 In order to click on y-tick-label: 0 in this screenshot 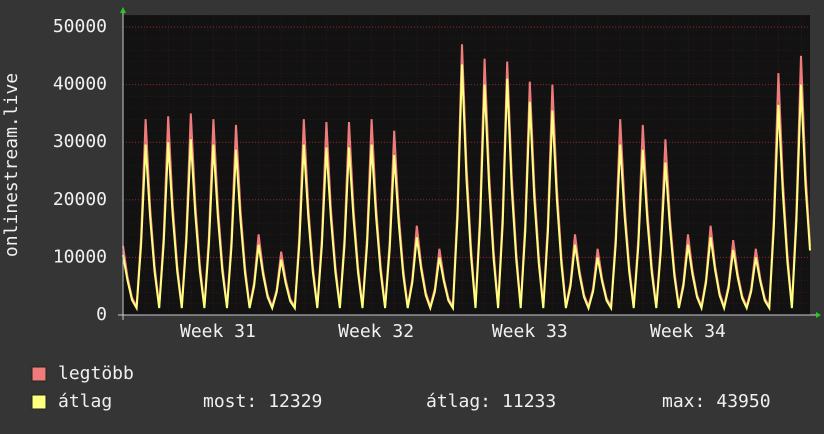, I will do `click(101, 314)`.